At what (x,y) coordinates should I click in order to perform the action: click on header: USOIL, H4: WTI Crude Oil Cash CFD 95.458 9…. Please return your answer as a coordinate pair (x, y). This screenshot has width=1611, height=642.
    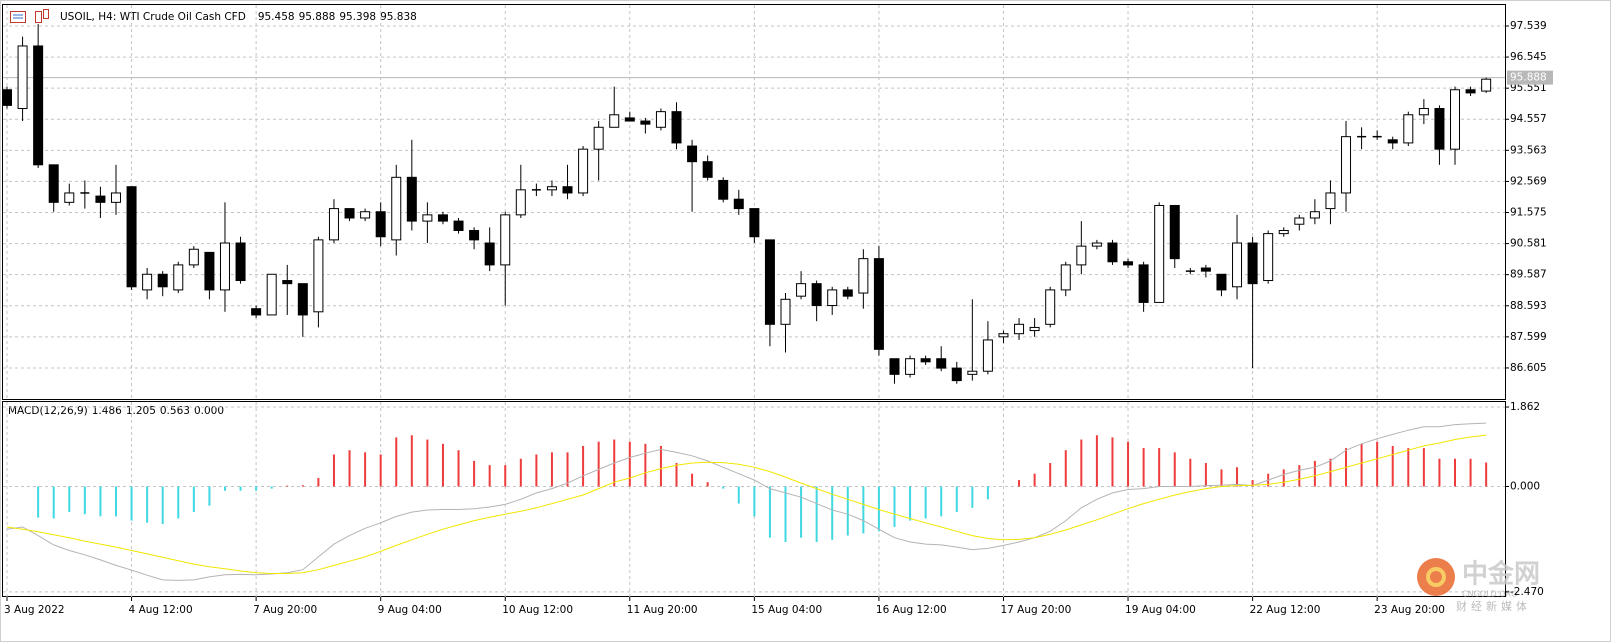
    Looking at the image, I should click on (238, 17).